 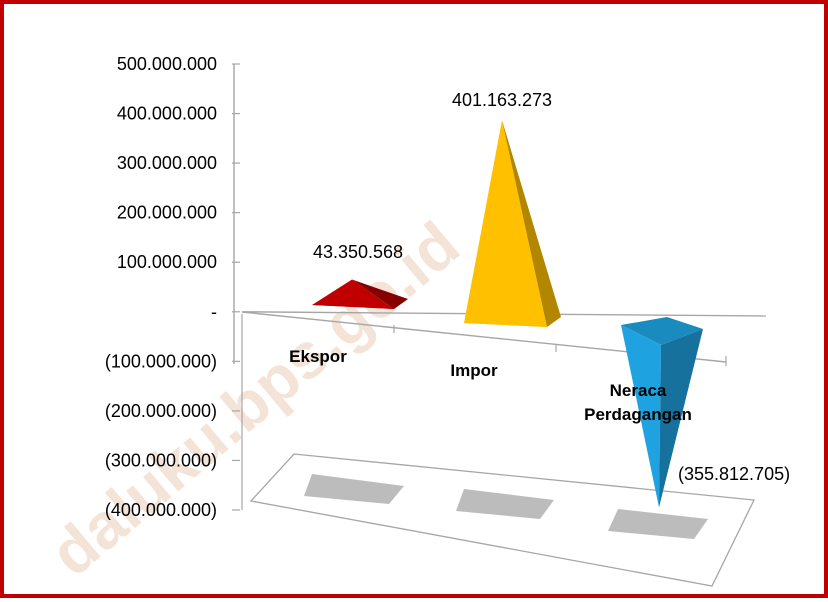 I want to click on y-tick-label: 300.000.000, so click(x=167, y=163).